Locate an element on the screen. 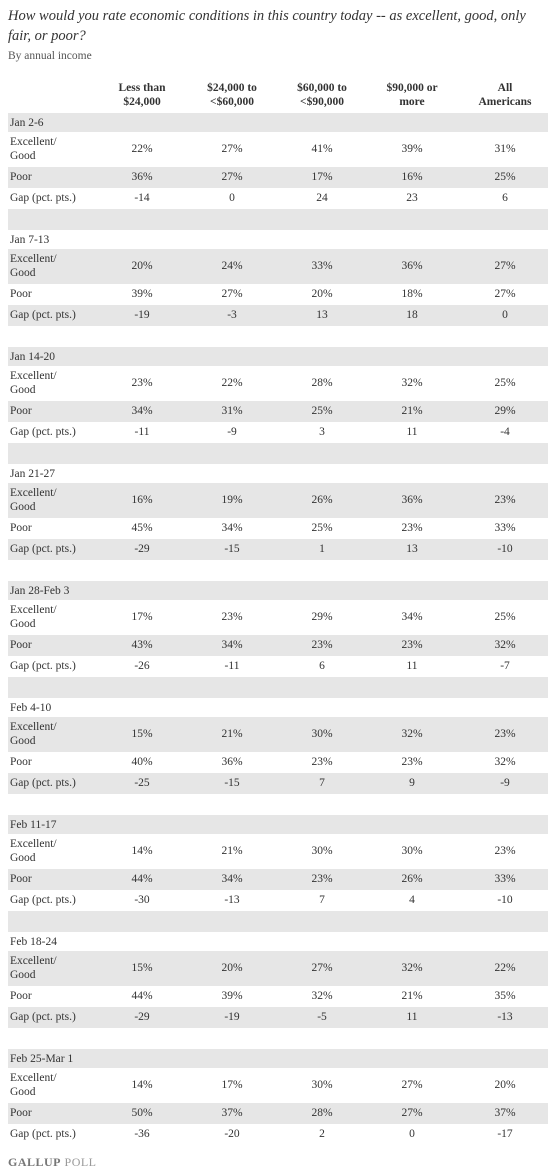 The image size is (555, 1175). value-cell: 33% is located at coordinates (322, 266).